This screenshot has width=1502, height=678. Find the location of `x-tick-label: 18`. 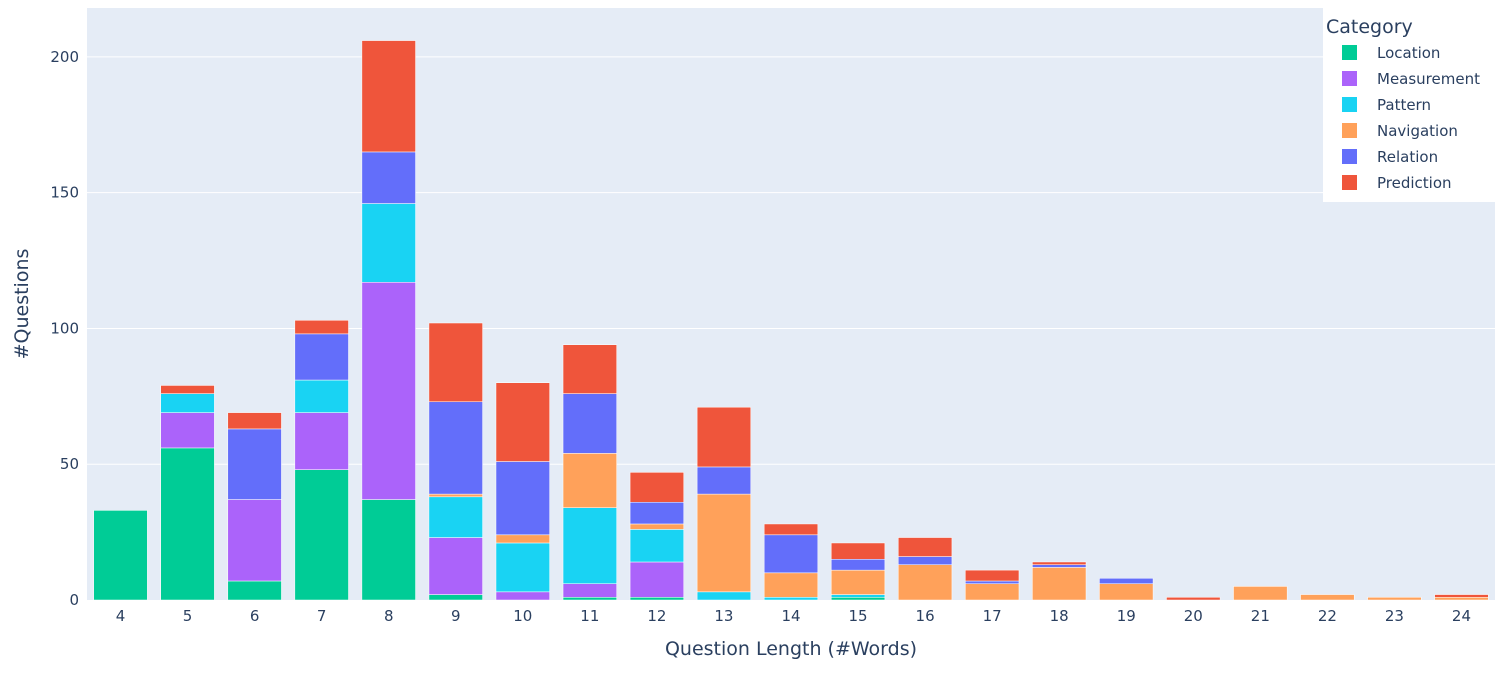

x-tick-label: 18 is located at coordinates (1059, 616).